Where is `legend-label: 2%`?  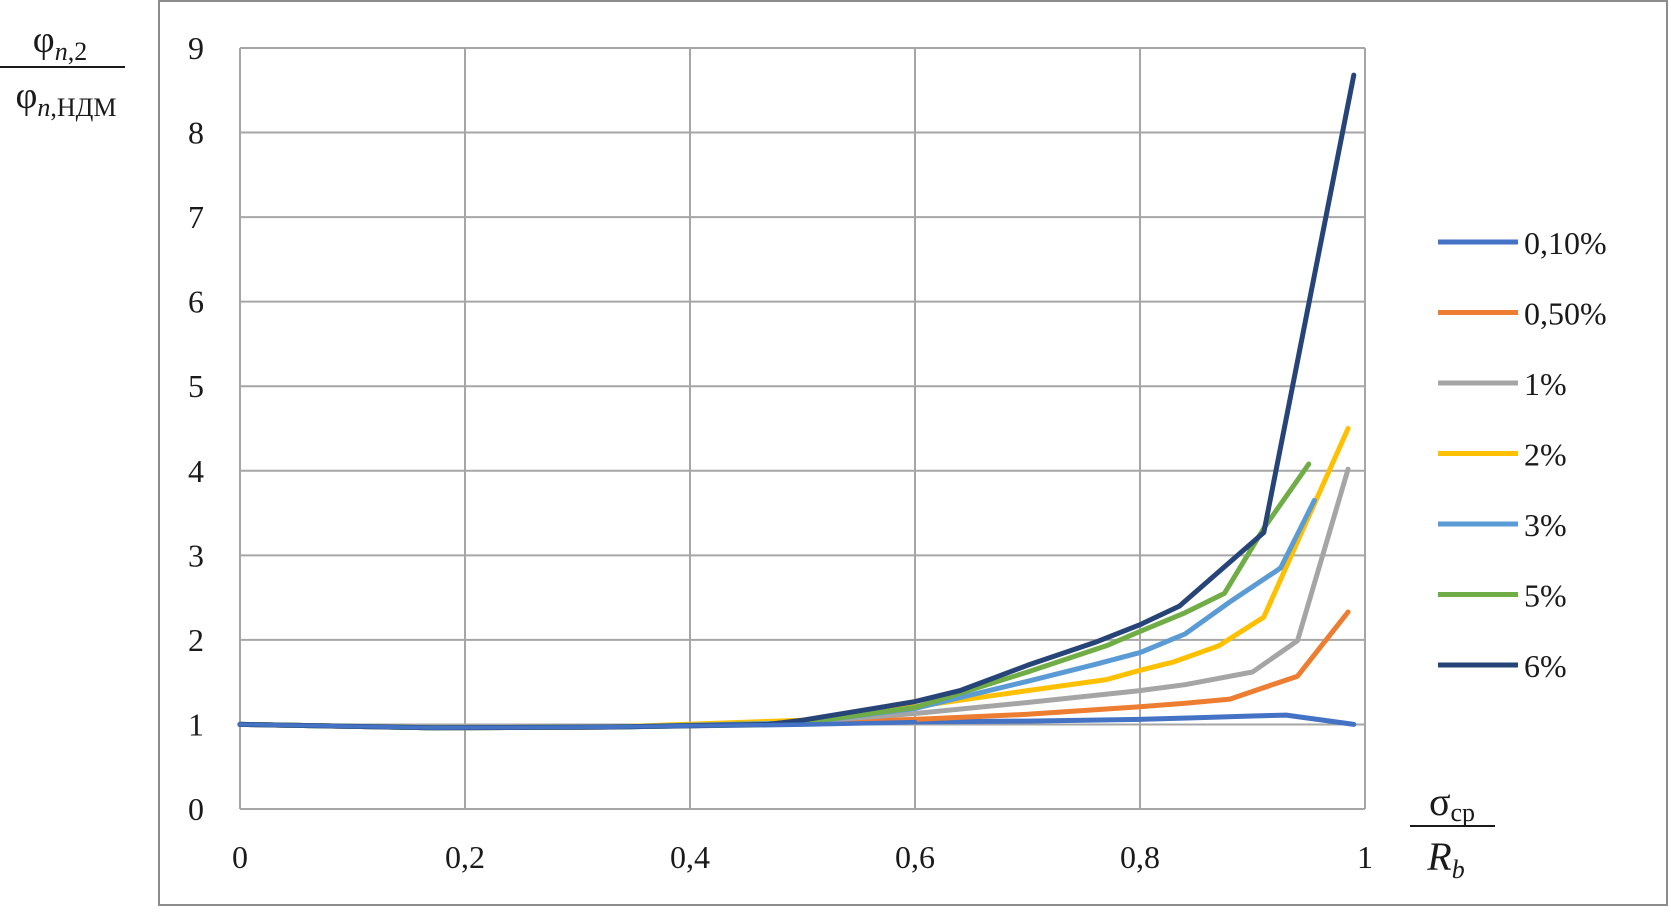
legend-label: 2% is located at coordinates (1545, 455).